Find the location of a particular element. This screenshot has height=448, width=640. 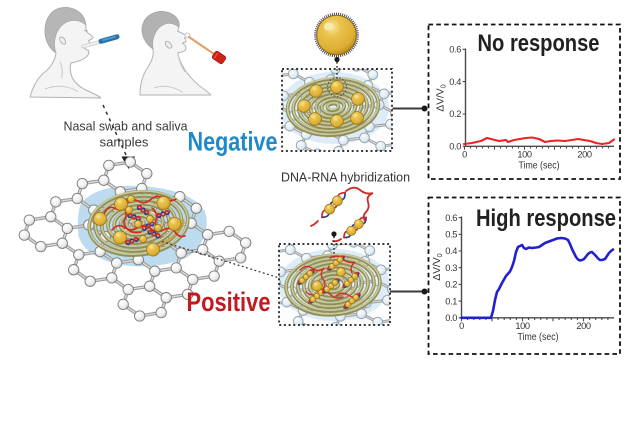

svg-text: DNA-RNA hybridization is located at coordinates (345, 177).